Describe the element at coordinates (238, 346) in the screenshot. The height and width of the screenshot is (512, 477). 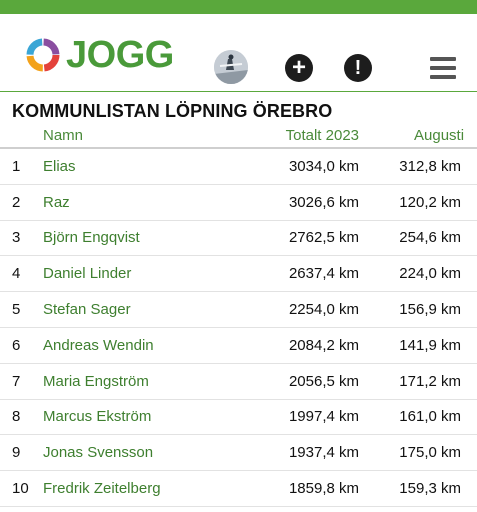
I see `table-row: 6 Andreas Wendin 2084,2 km 141,9 km` at that location.